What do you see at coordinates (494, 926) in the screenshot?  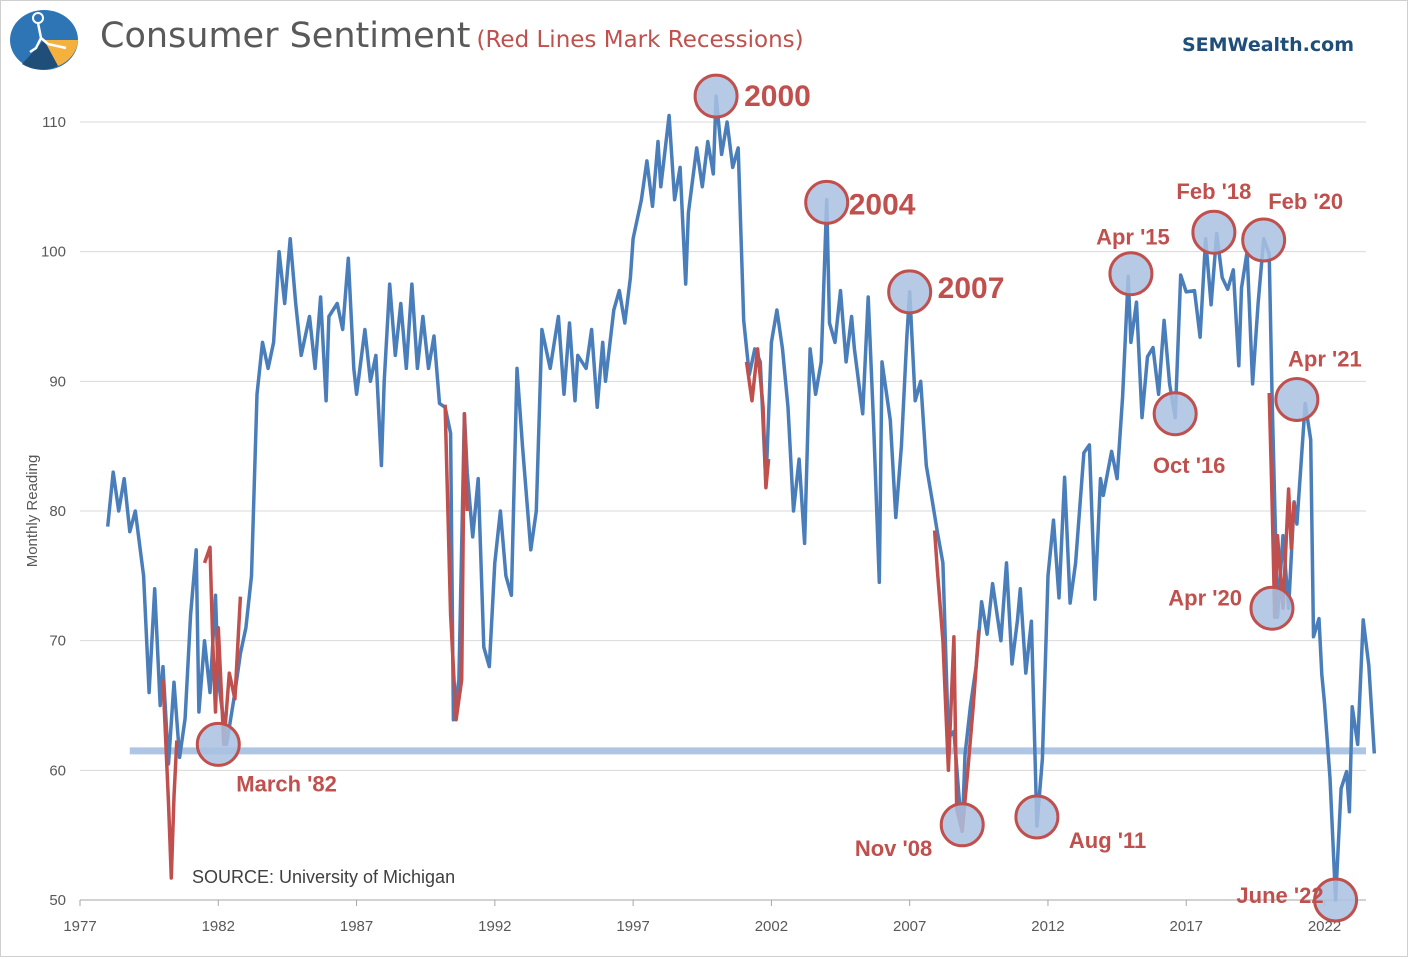 I see `x-tick-label-1992: 1992` at bounding box center [494, 926].